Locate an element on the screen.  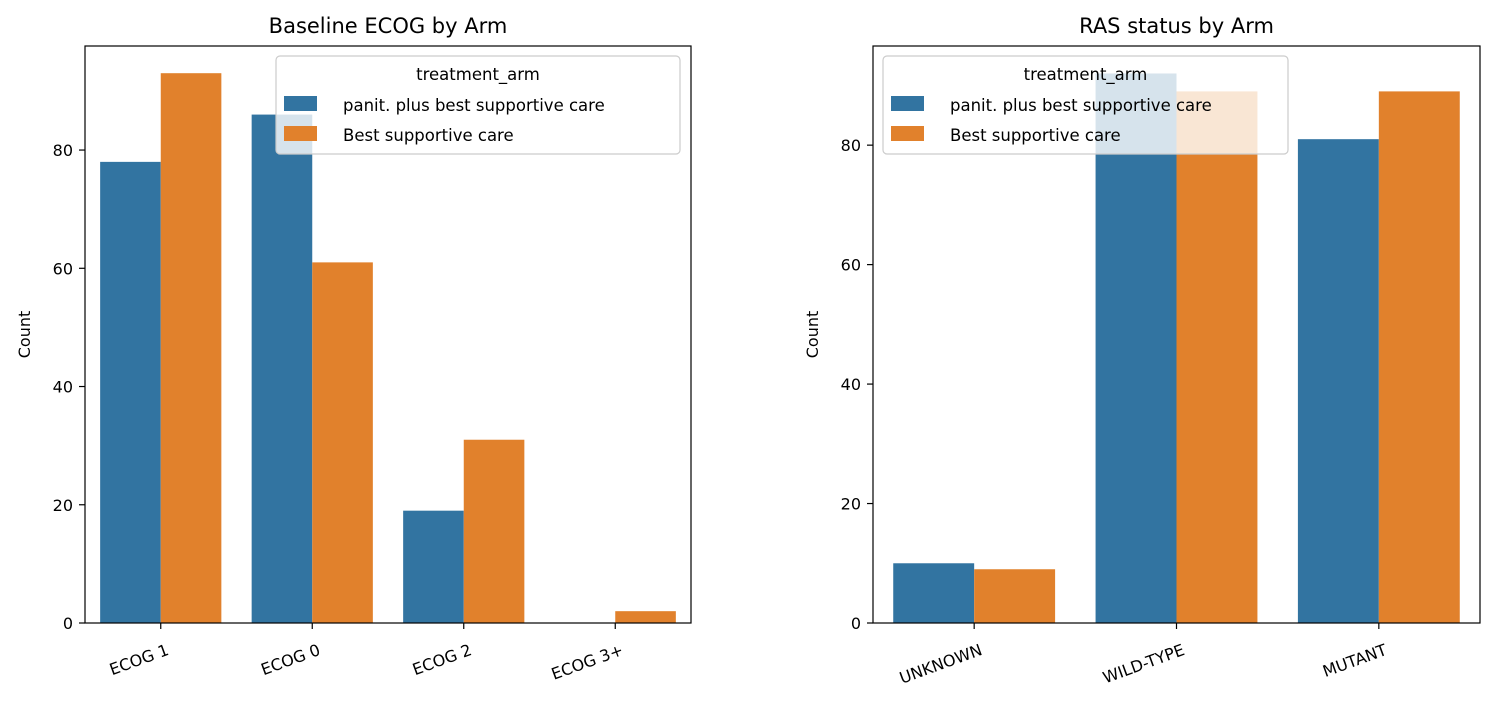
chart-title: Baseline ECOG by Arm is located at coordinates (388, 26).